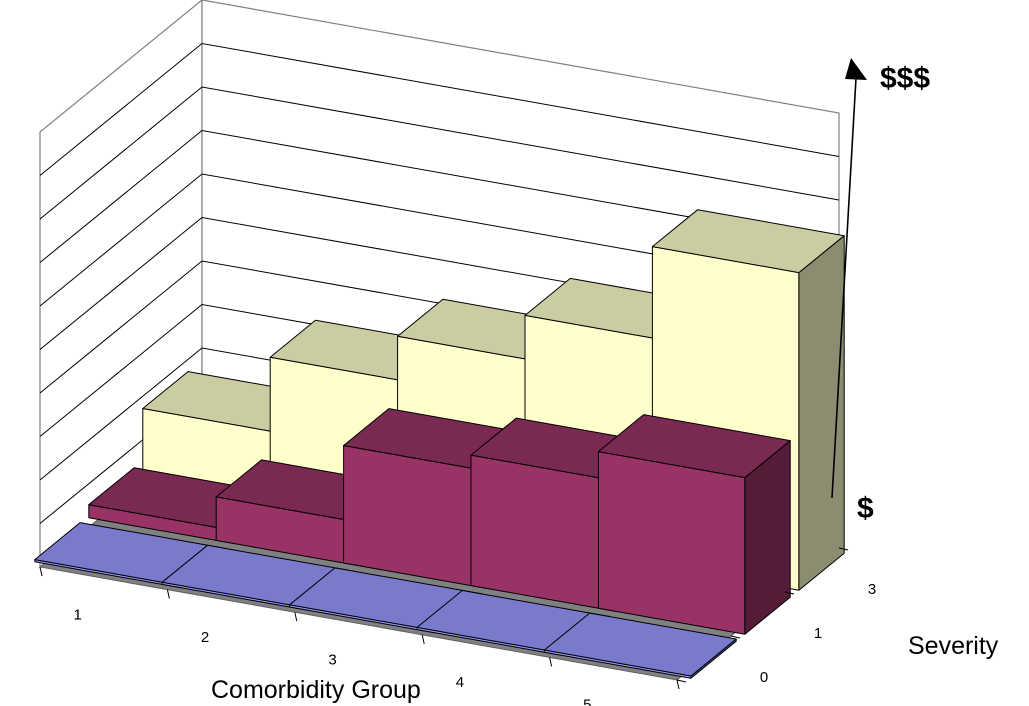 The width and height of the screenshot is (1029, 706). I want to click on x-axis-ticks: 1 2 3 4 5, so click(359, 636).